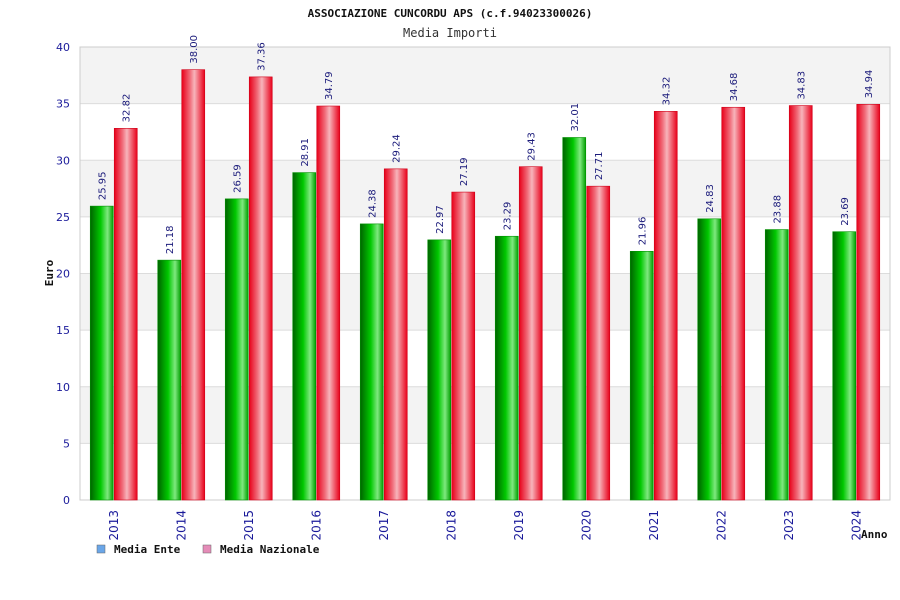  Describe the element at coordinates (63, 47) in the screenshot. I see `y-tick-label: 40` at that location.